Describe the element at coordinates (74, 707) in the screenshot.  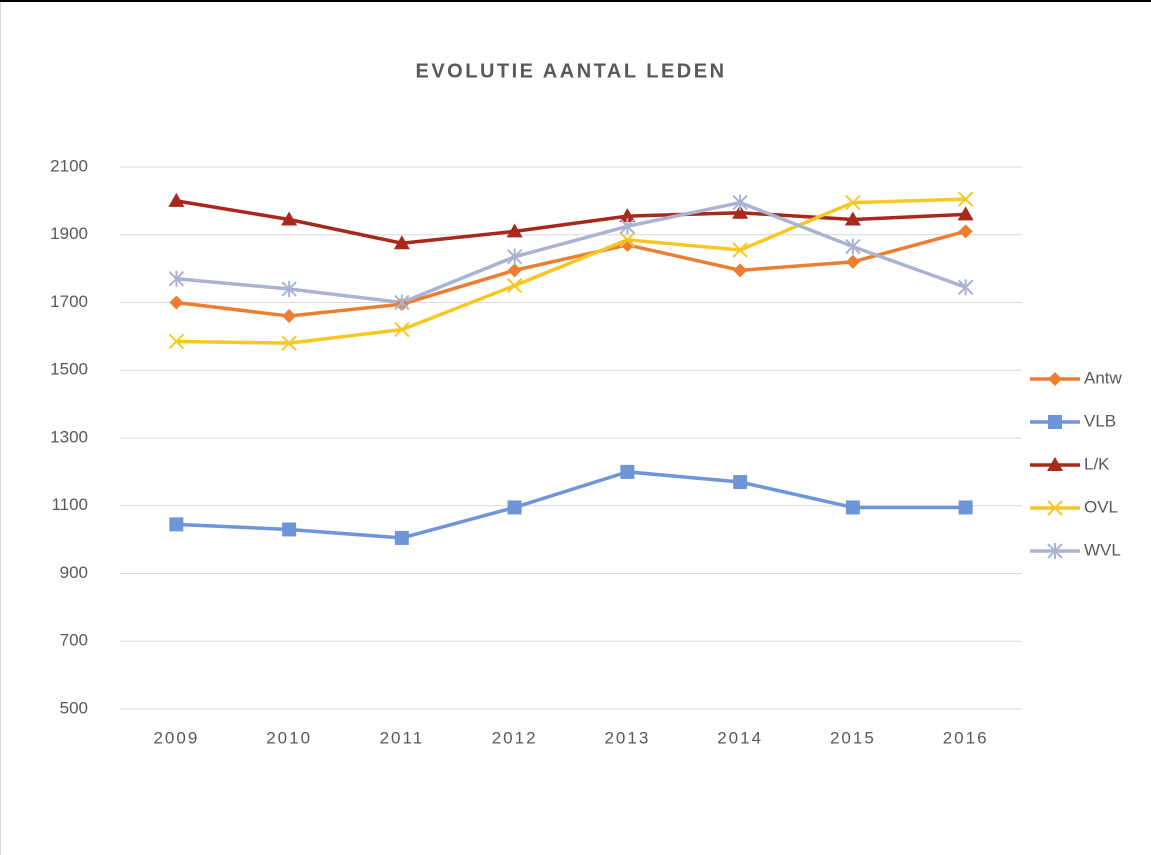
I see `y-tick-label: 500` at that location.